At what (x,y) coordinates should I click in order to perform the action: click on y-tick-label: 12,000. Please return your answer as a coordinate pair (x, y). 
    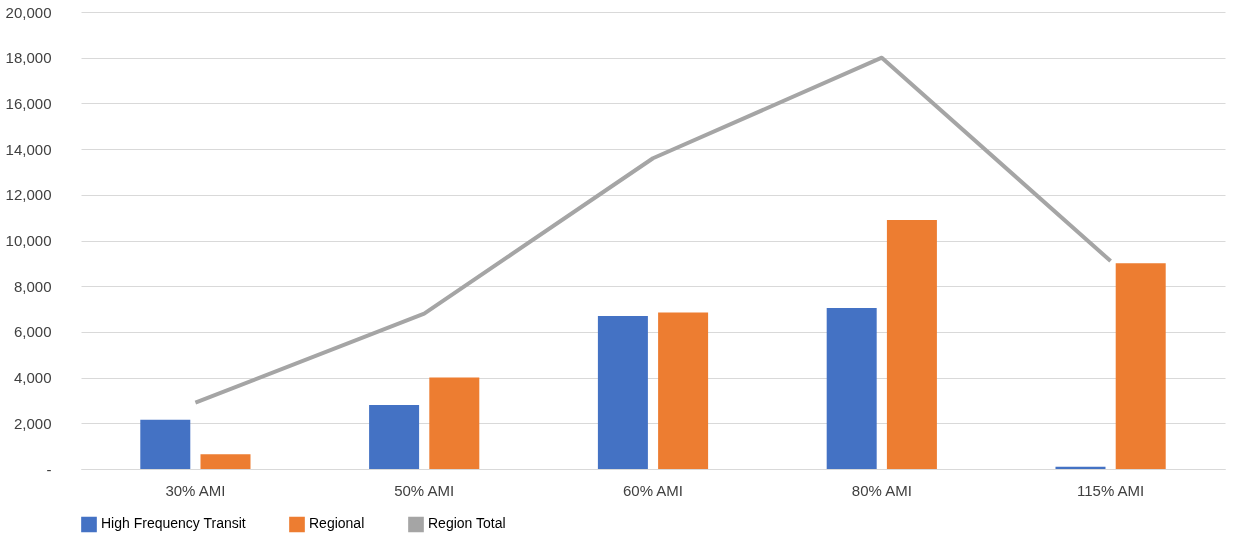
    Looking at the image, I should click on (28, 195).